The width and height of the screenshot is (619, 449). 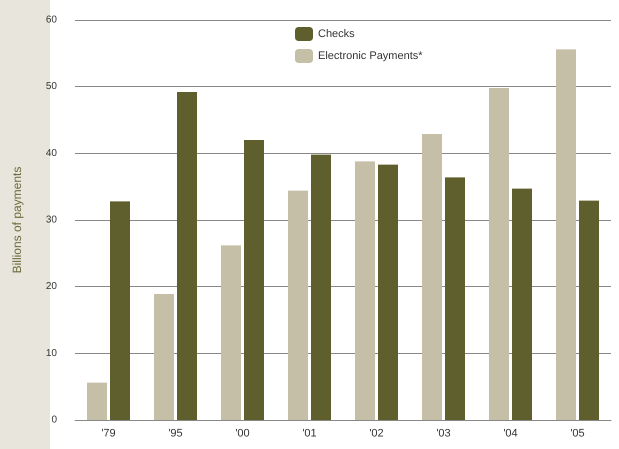 What do you see at coordinates (309, 434) in the screenshot?
I see `x-tick-label: '01` at bounding box center [309, 434].